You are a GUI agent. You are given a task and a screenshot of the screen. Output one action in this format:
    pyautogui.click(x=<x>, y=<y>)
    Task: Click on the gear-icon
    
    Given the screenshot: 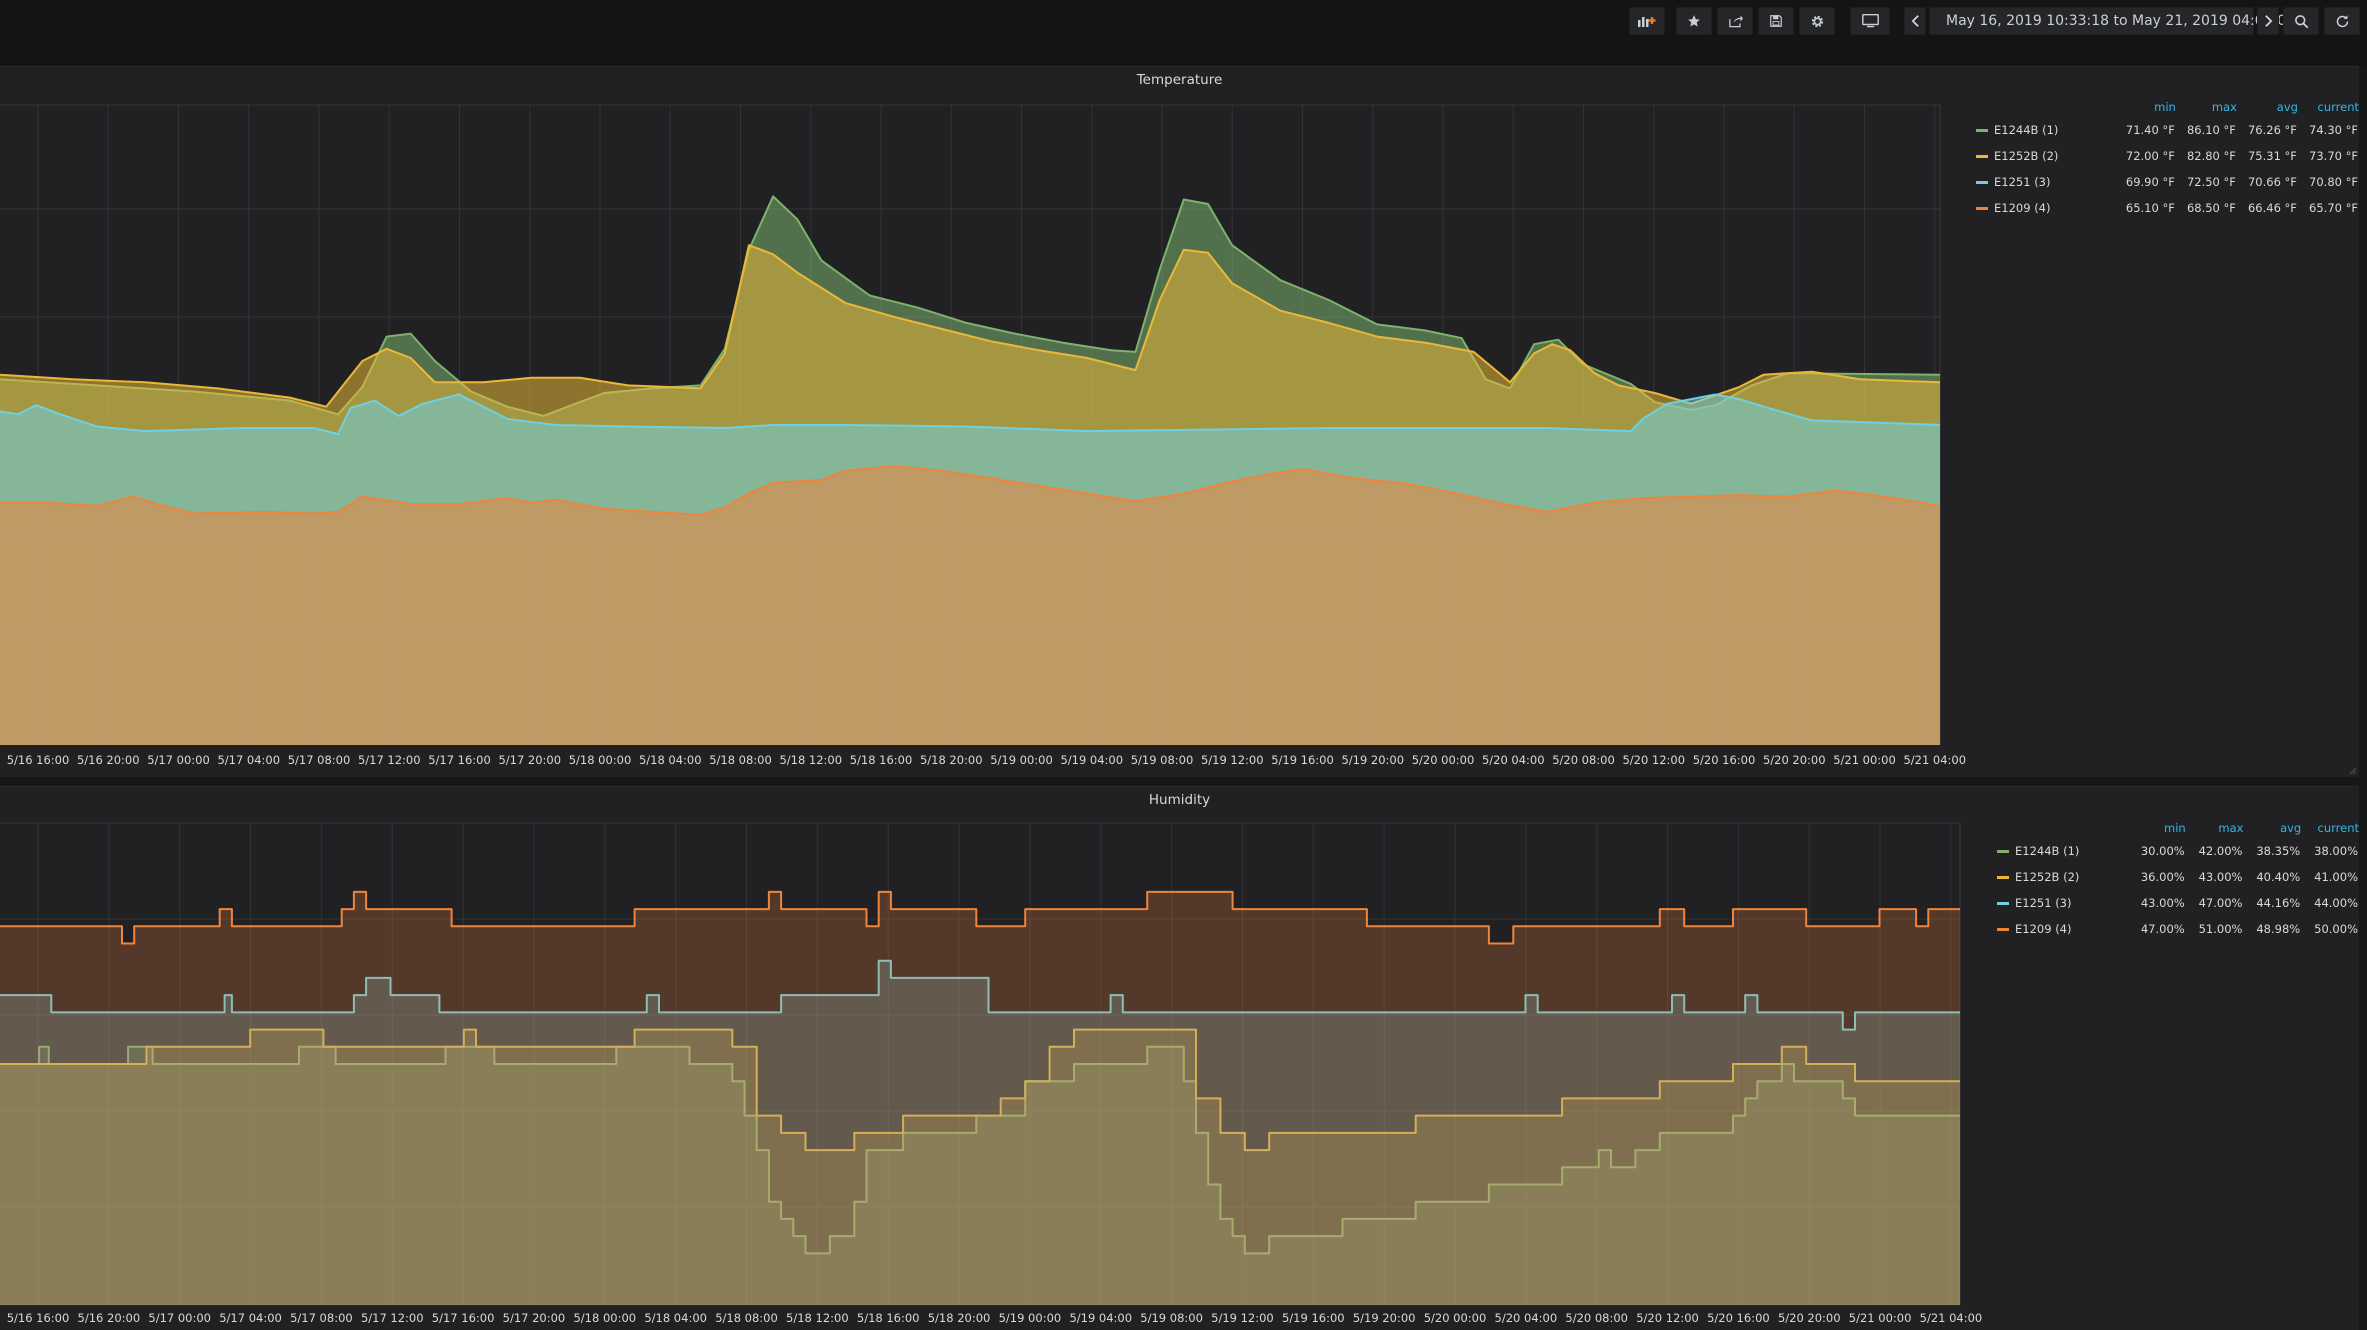 What is the action you would take?
    pyautogui.click(x=1817, y=21)
    